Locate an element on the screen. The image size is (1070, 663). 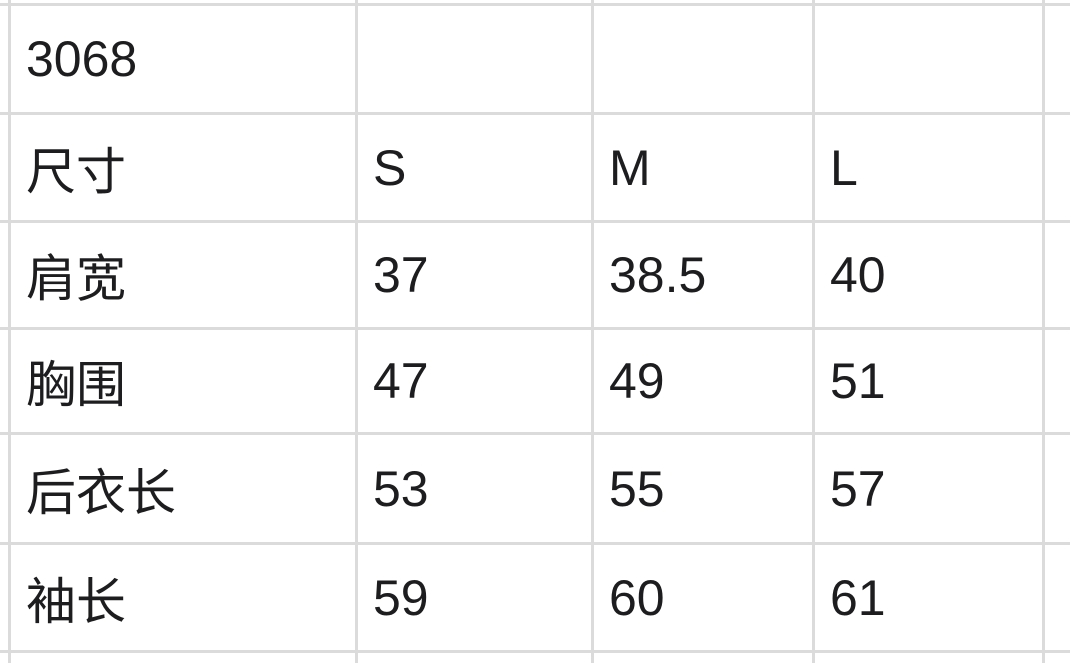
product-code-cell: 3068 is located at coordinates (184, 60).